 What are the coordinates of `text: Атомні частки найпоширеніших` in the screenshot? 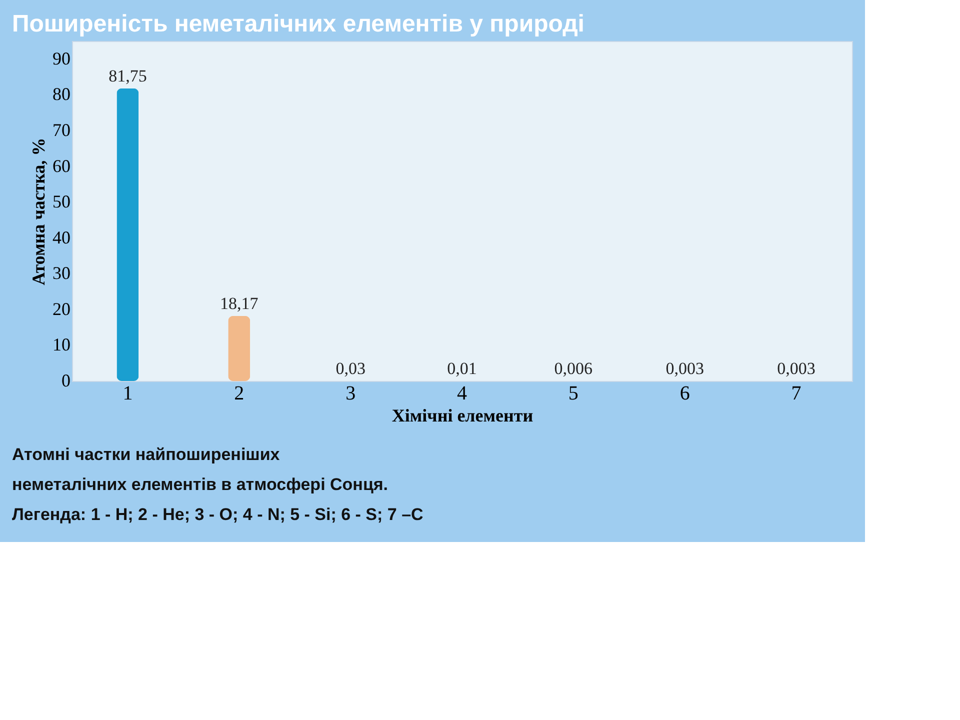 It's located at (146, 454).